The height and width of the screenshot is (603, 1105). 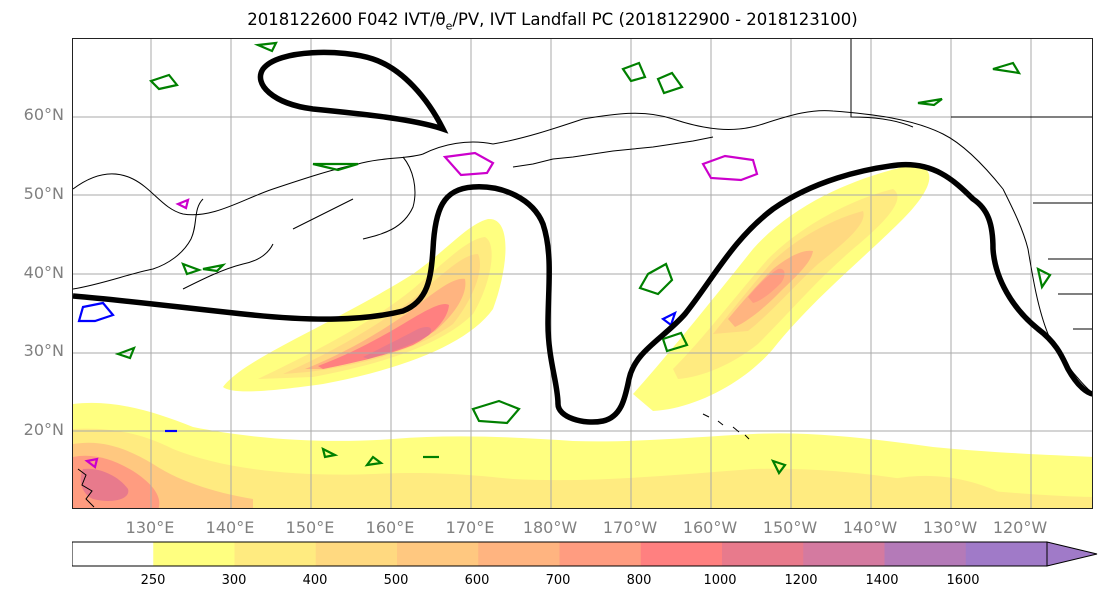 I want to click on ivt-colorbar, so click(x=585, y=554).